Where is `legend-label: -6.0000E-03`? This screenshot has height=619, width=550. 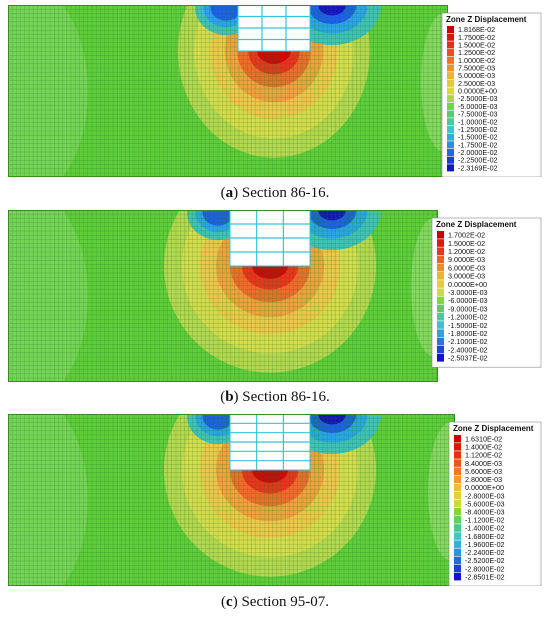 legend-label: -6.0000E-03 is located at coordinates (468, 300).